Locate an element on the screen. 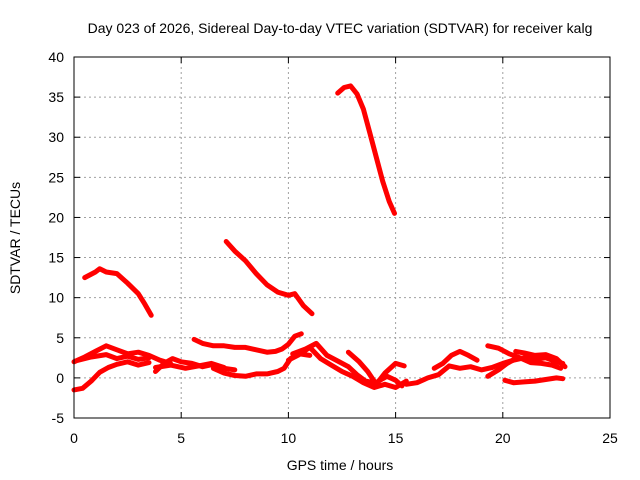 This screenshot has height=480, width=640. x-tick-label: 15 is located at coordinates (396, 438).